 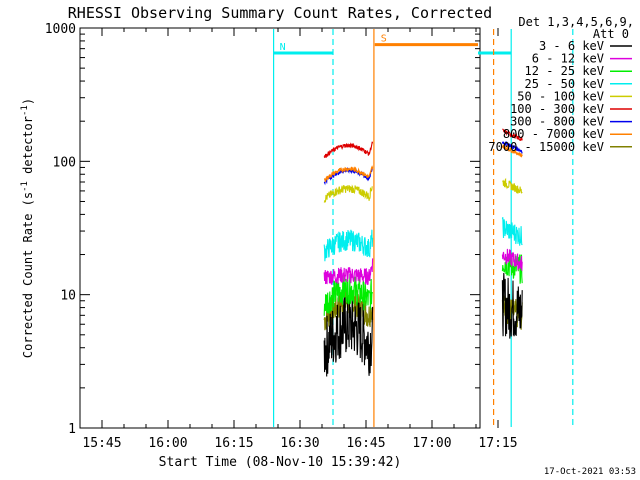 What do you see at coordinates (167, 443) in the screenshot?
I see `x-tick-label: 16:00` at bounding box center [167, 443].